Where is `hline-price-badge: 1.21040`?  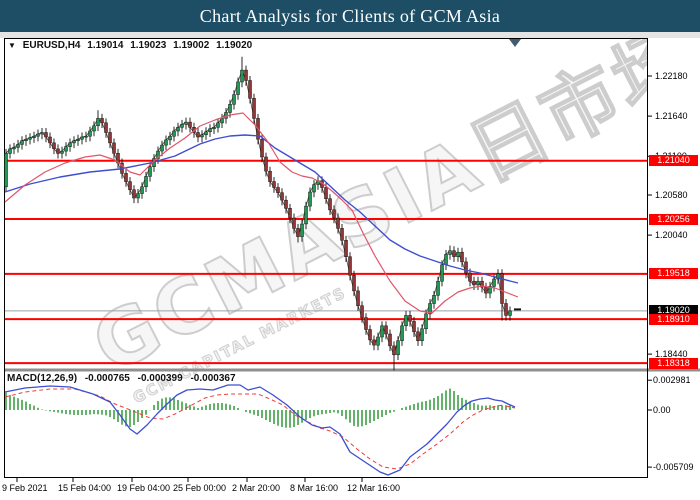
hline-price-badge: 1.21040 is located at coordinates (673, 161).